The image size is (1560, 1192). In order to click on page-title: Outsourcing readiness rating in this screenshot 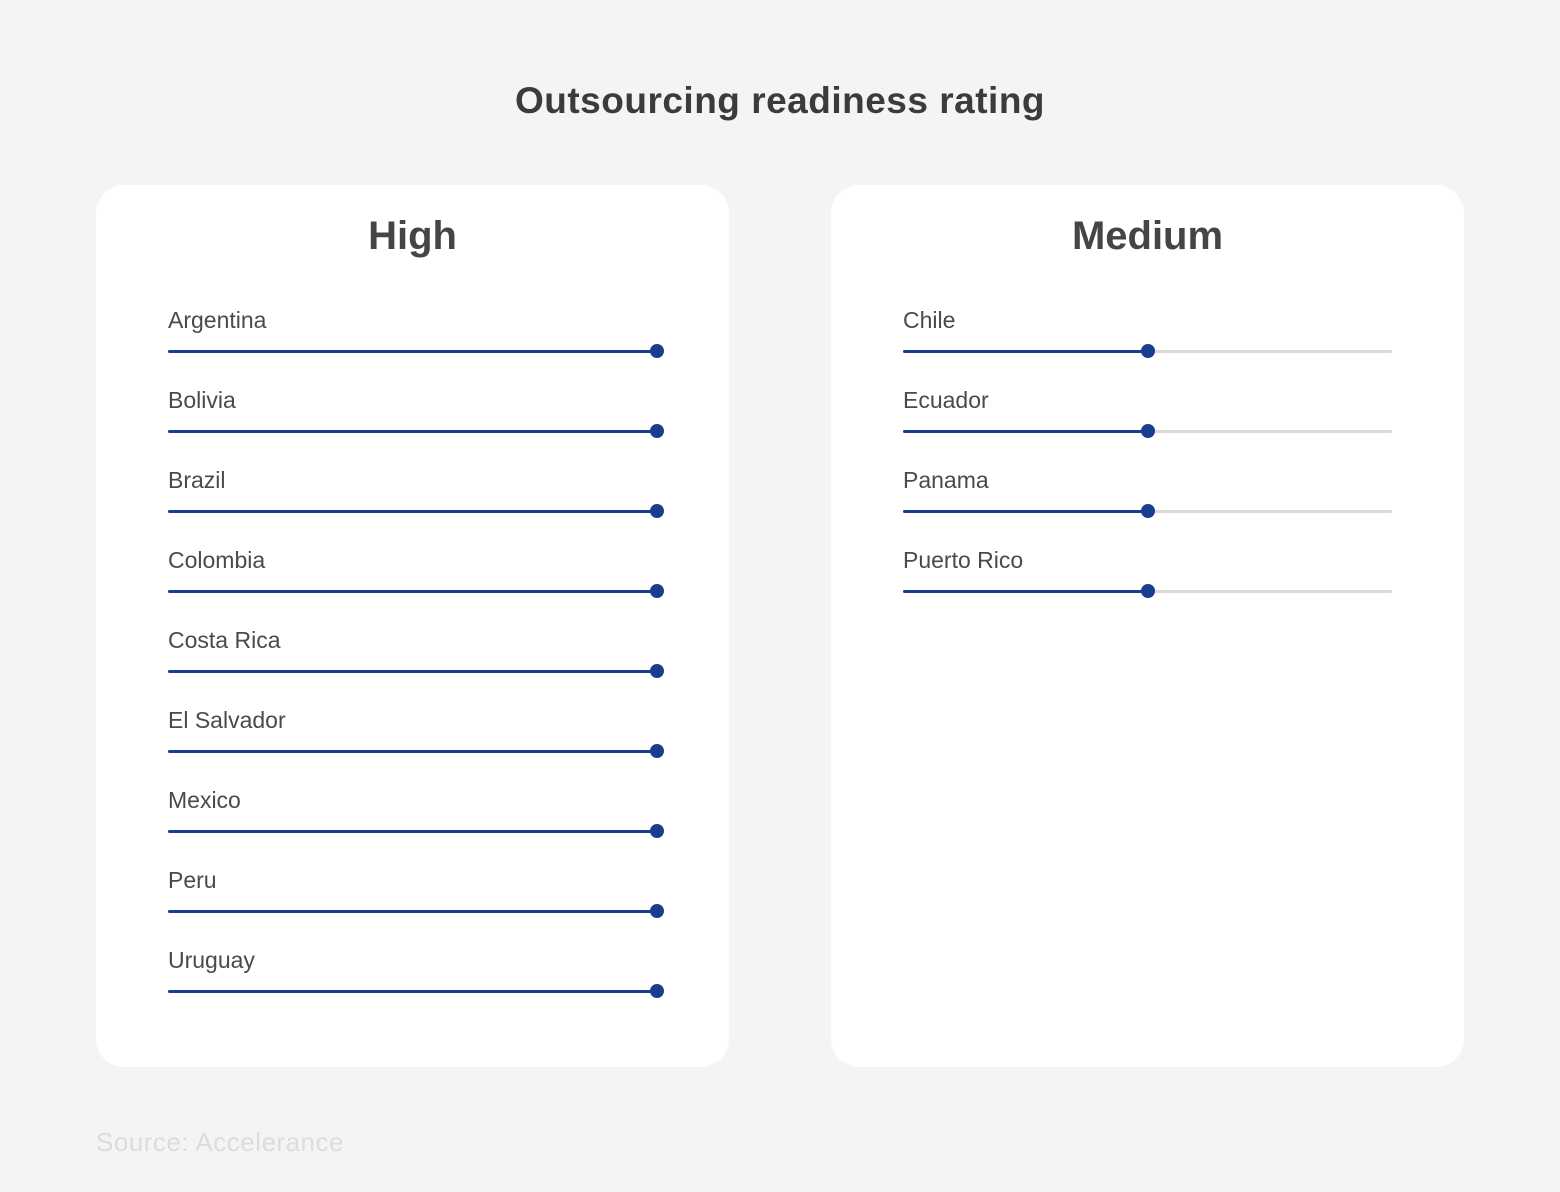, I will do `click(780, 100)`.